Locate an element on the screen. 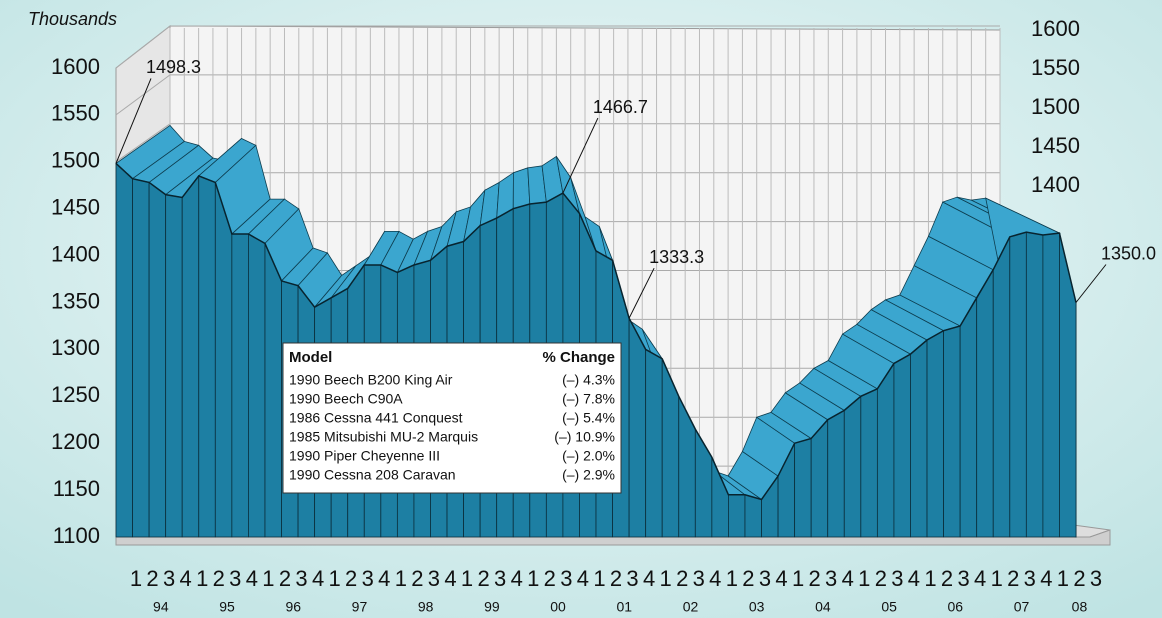  table-cell: 1990 Beech C90A is located at coordinates (346, 399).